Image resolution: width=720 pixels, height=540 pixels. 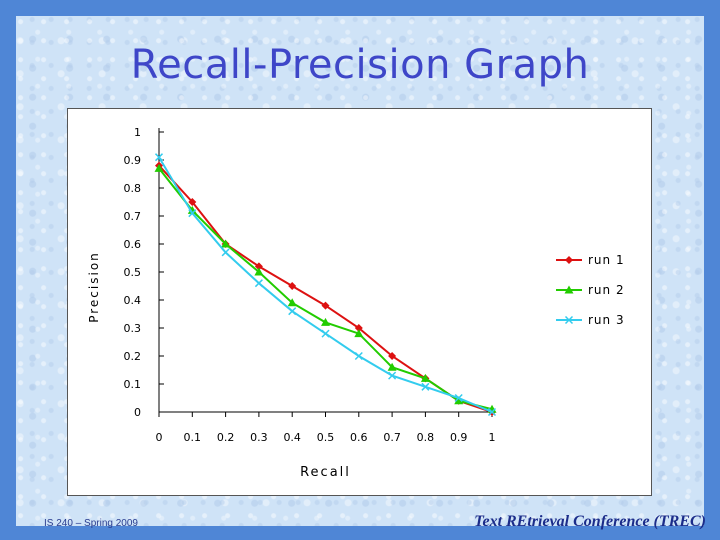 I want to click on y-tick-label: 0.1, so click(x=133, y=384).